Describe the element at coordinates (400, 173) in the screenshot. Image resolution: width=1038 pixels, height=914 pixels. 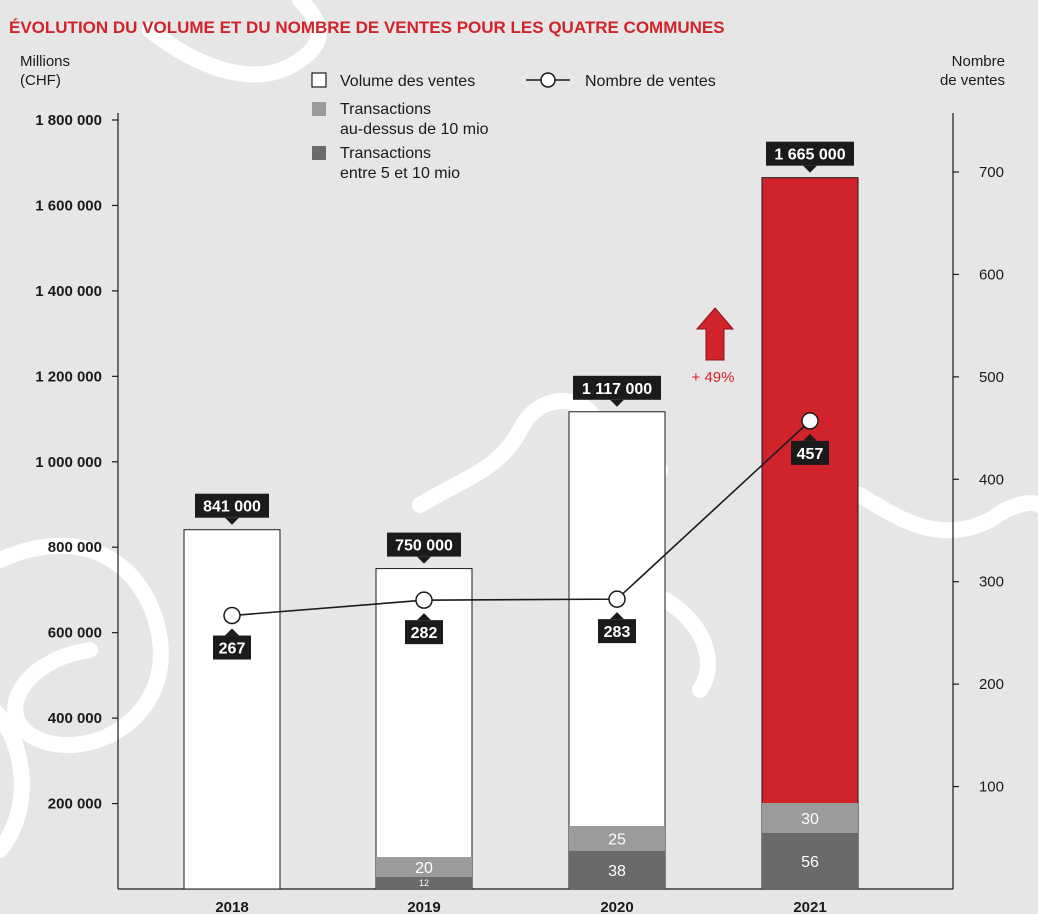
I see `legend-label-between5and10-line2: entre 5 et 10 mio` at that location.